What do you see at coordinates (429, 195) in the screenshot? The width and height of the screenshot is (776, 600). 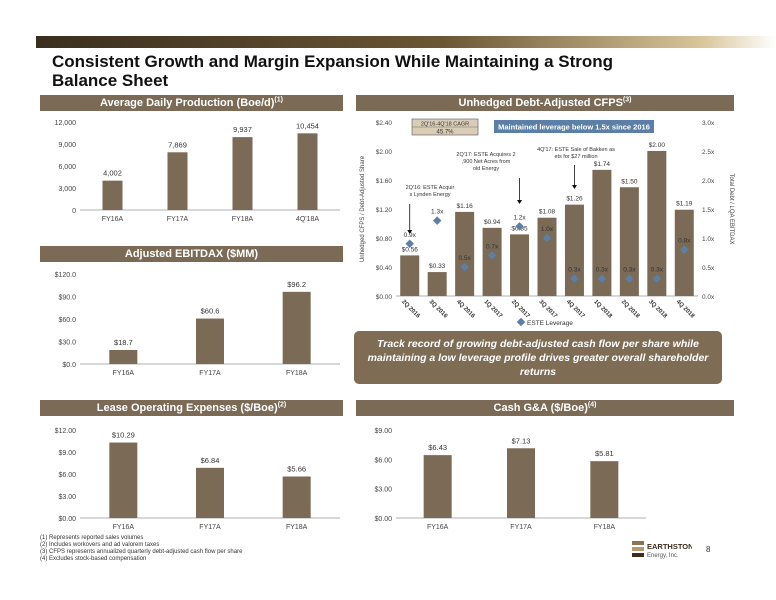 I see `annotation-2q16: s Lynden Energy` at bounding box center [429, 195].